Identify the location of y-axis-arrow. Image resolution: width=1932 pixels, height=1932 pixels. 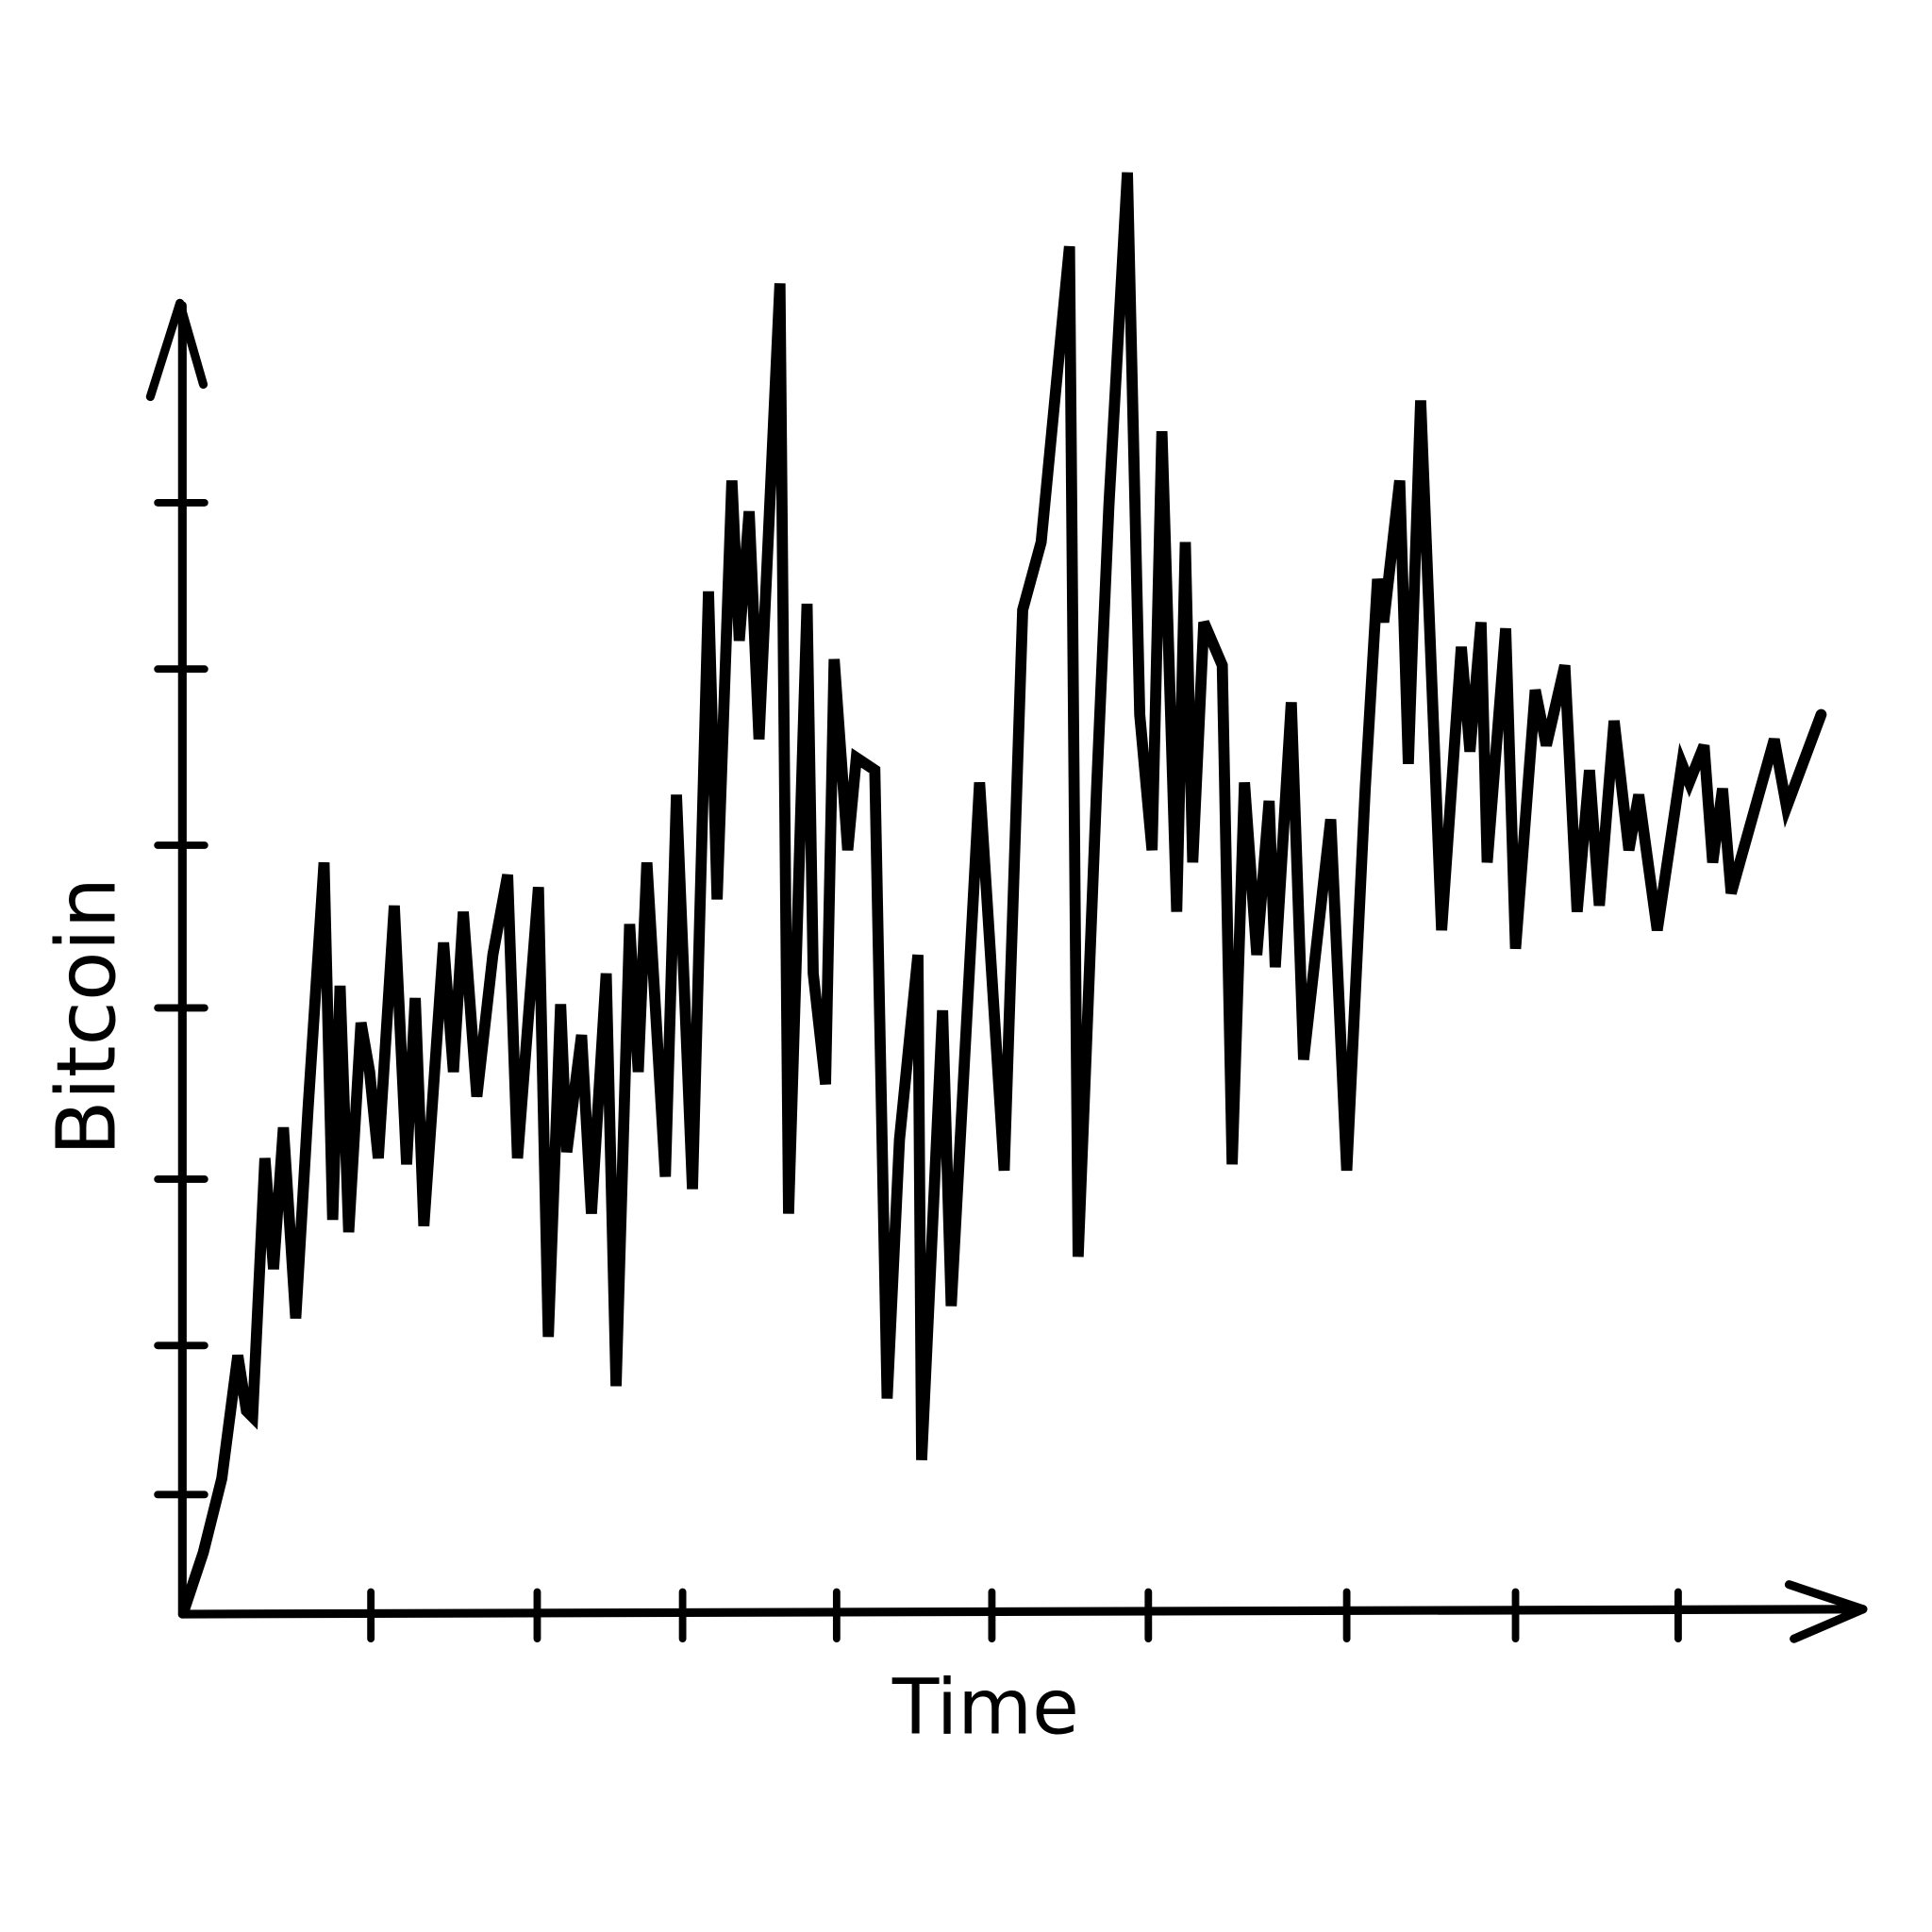
(176, 350).